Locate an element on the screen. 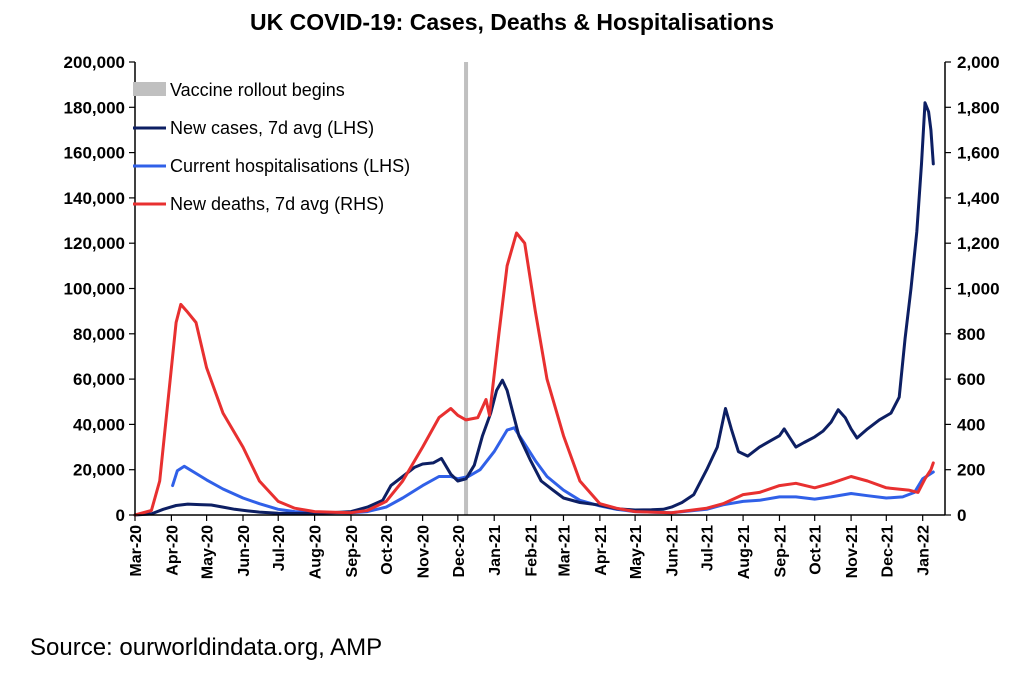 This screenshot has height=674, width=1024. y-right-tick-label: 1,800 is located at coordinates (978, 107).